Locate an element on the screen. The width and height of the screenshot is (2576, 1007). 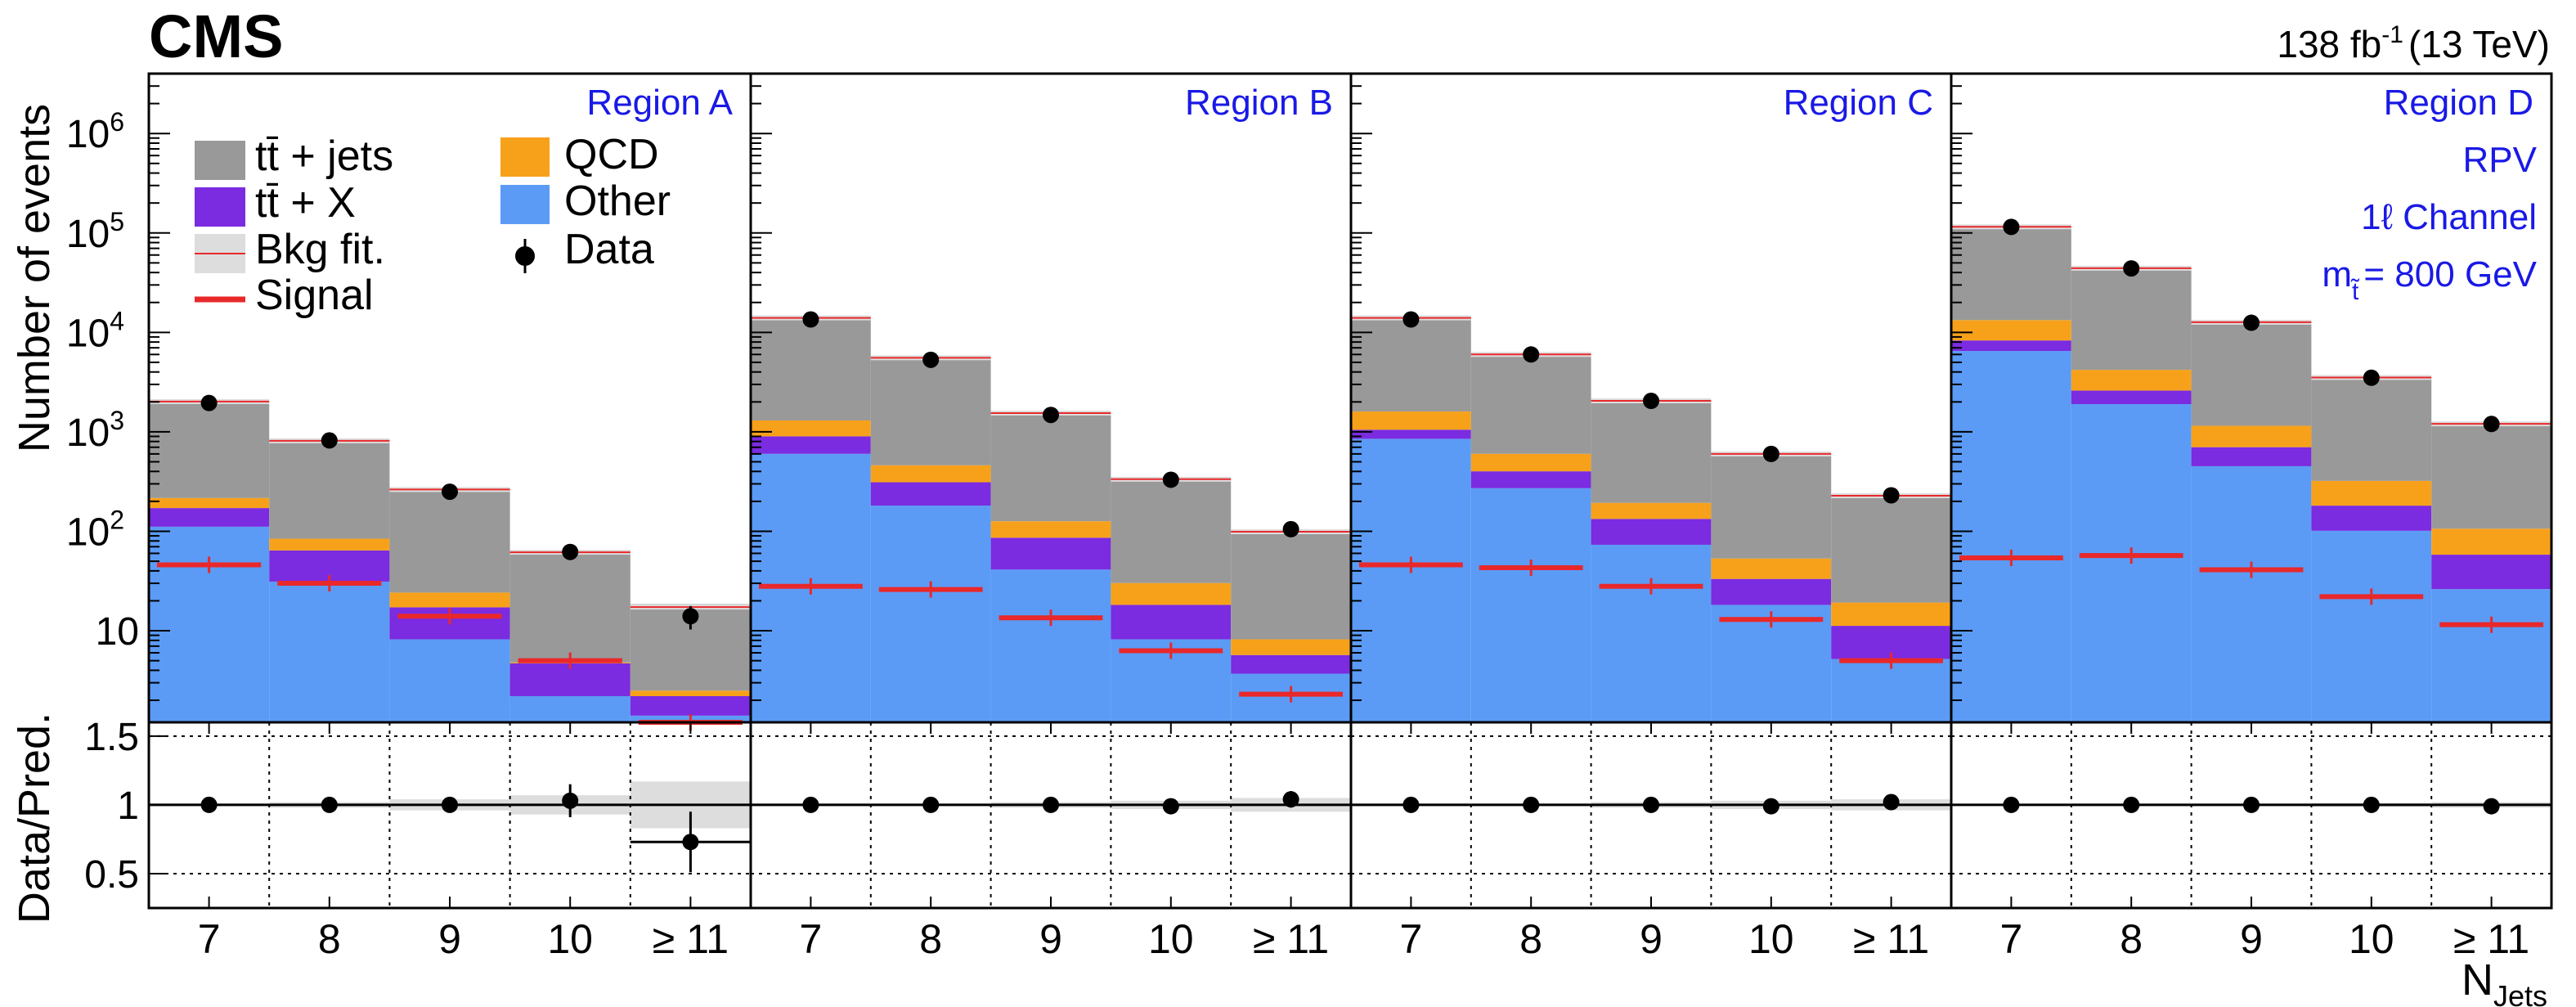
y-tick-label: 10⁴ is located at coordinates (95, 330).